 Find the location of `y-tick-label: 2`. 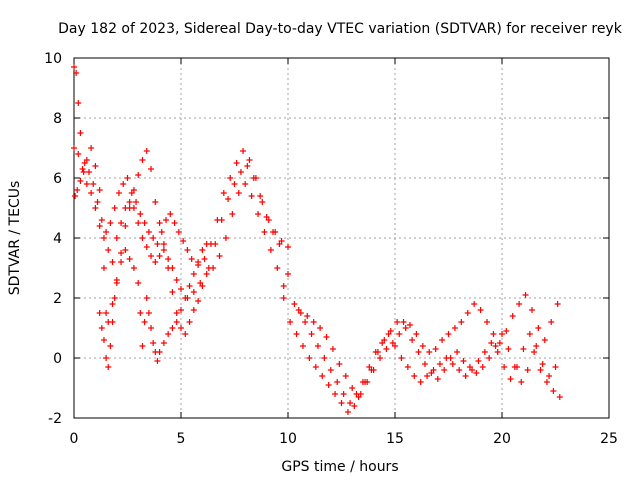

y-tick-label: 2 is located at coordinates (57, 299).